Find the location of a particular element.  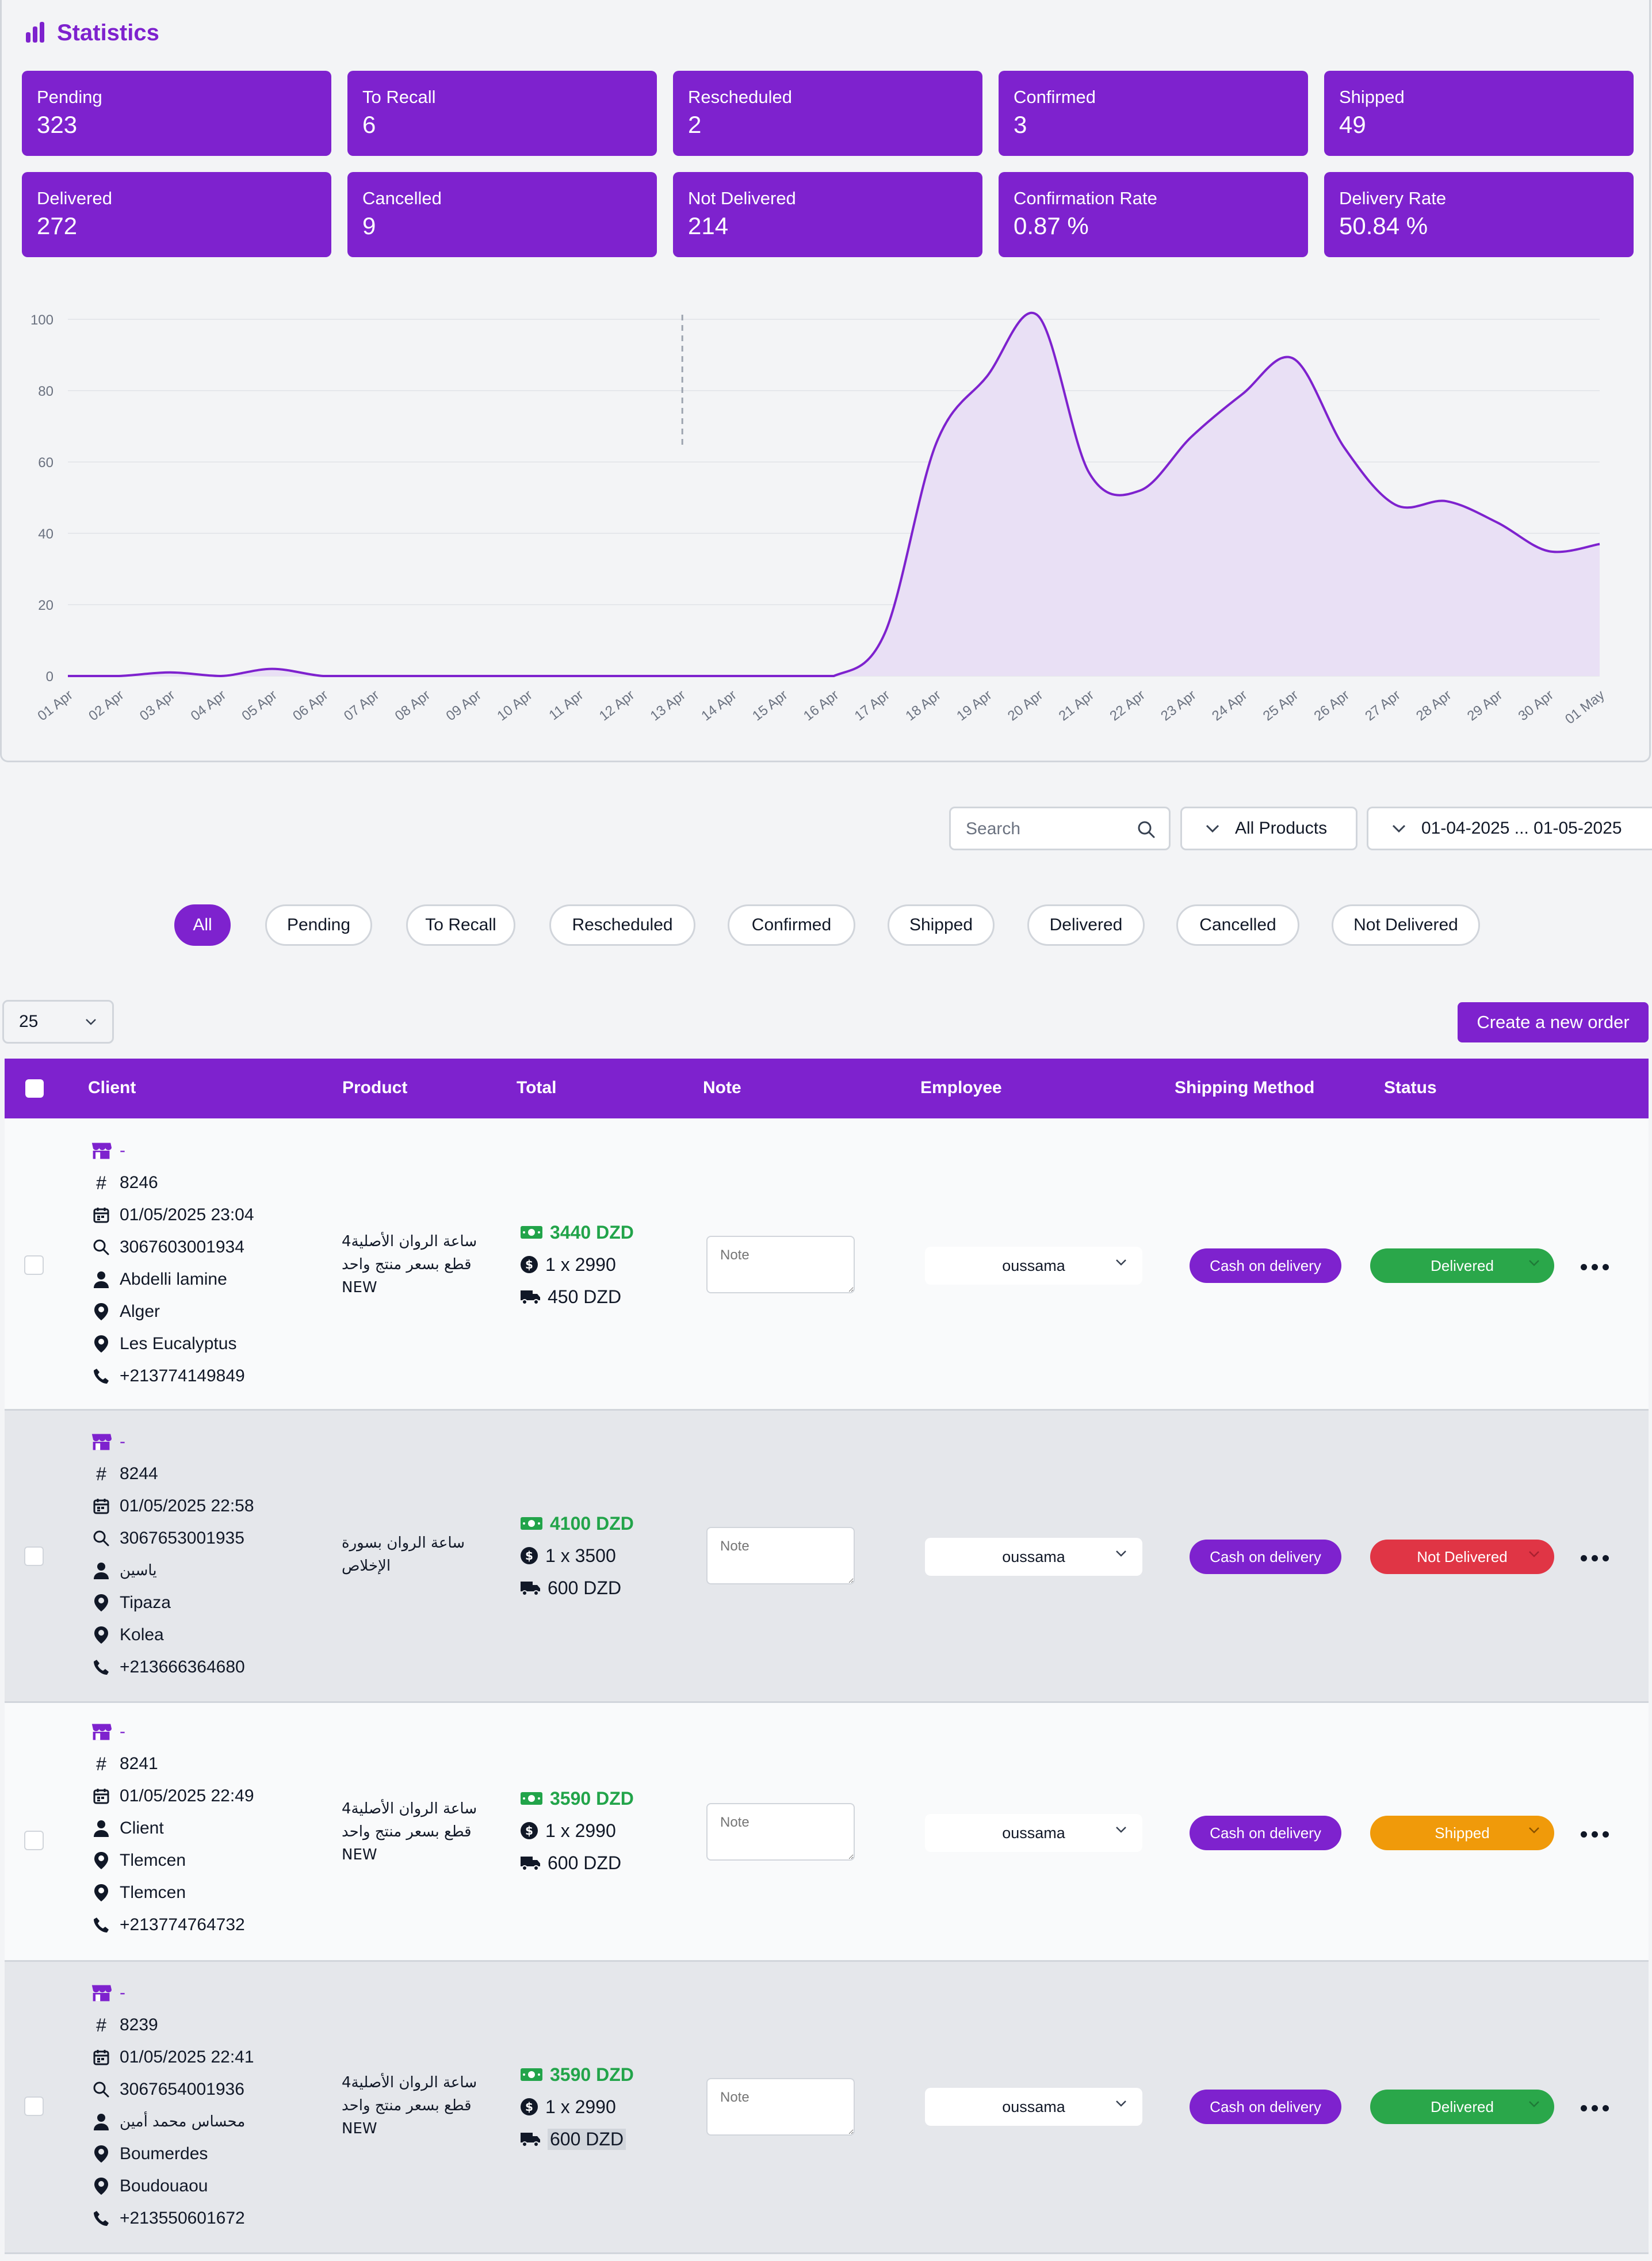

client-name: ياسين is located at coordinates (138, 1570).